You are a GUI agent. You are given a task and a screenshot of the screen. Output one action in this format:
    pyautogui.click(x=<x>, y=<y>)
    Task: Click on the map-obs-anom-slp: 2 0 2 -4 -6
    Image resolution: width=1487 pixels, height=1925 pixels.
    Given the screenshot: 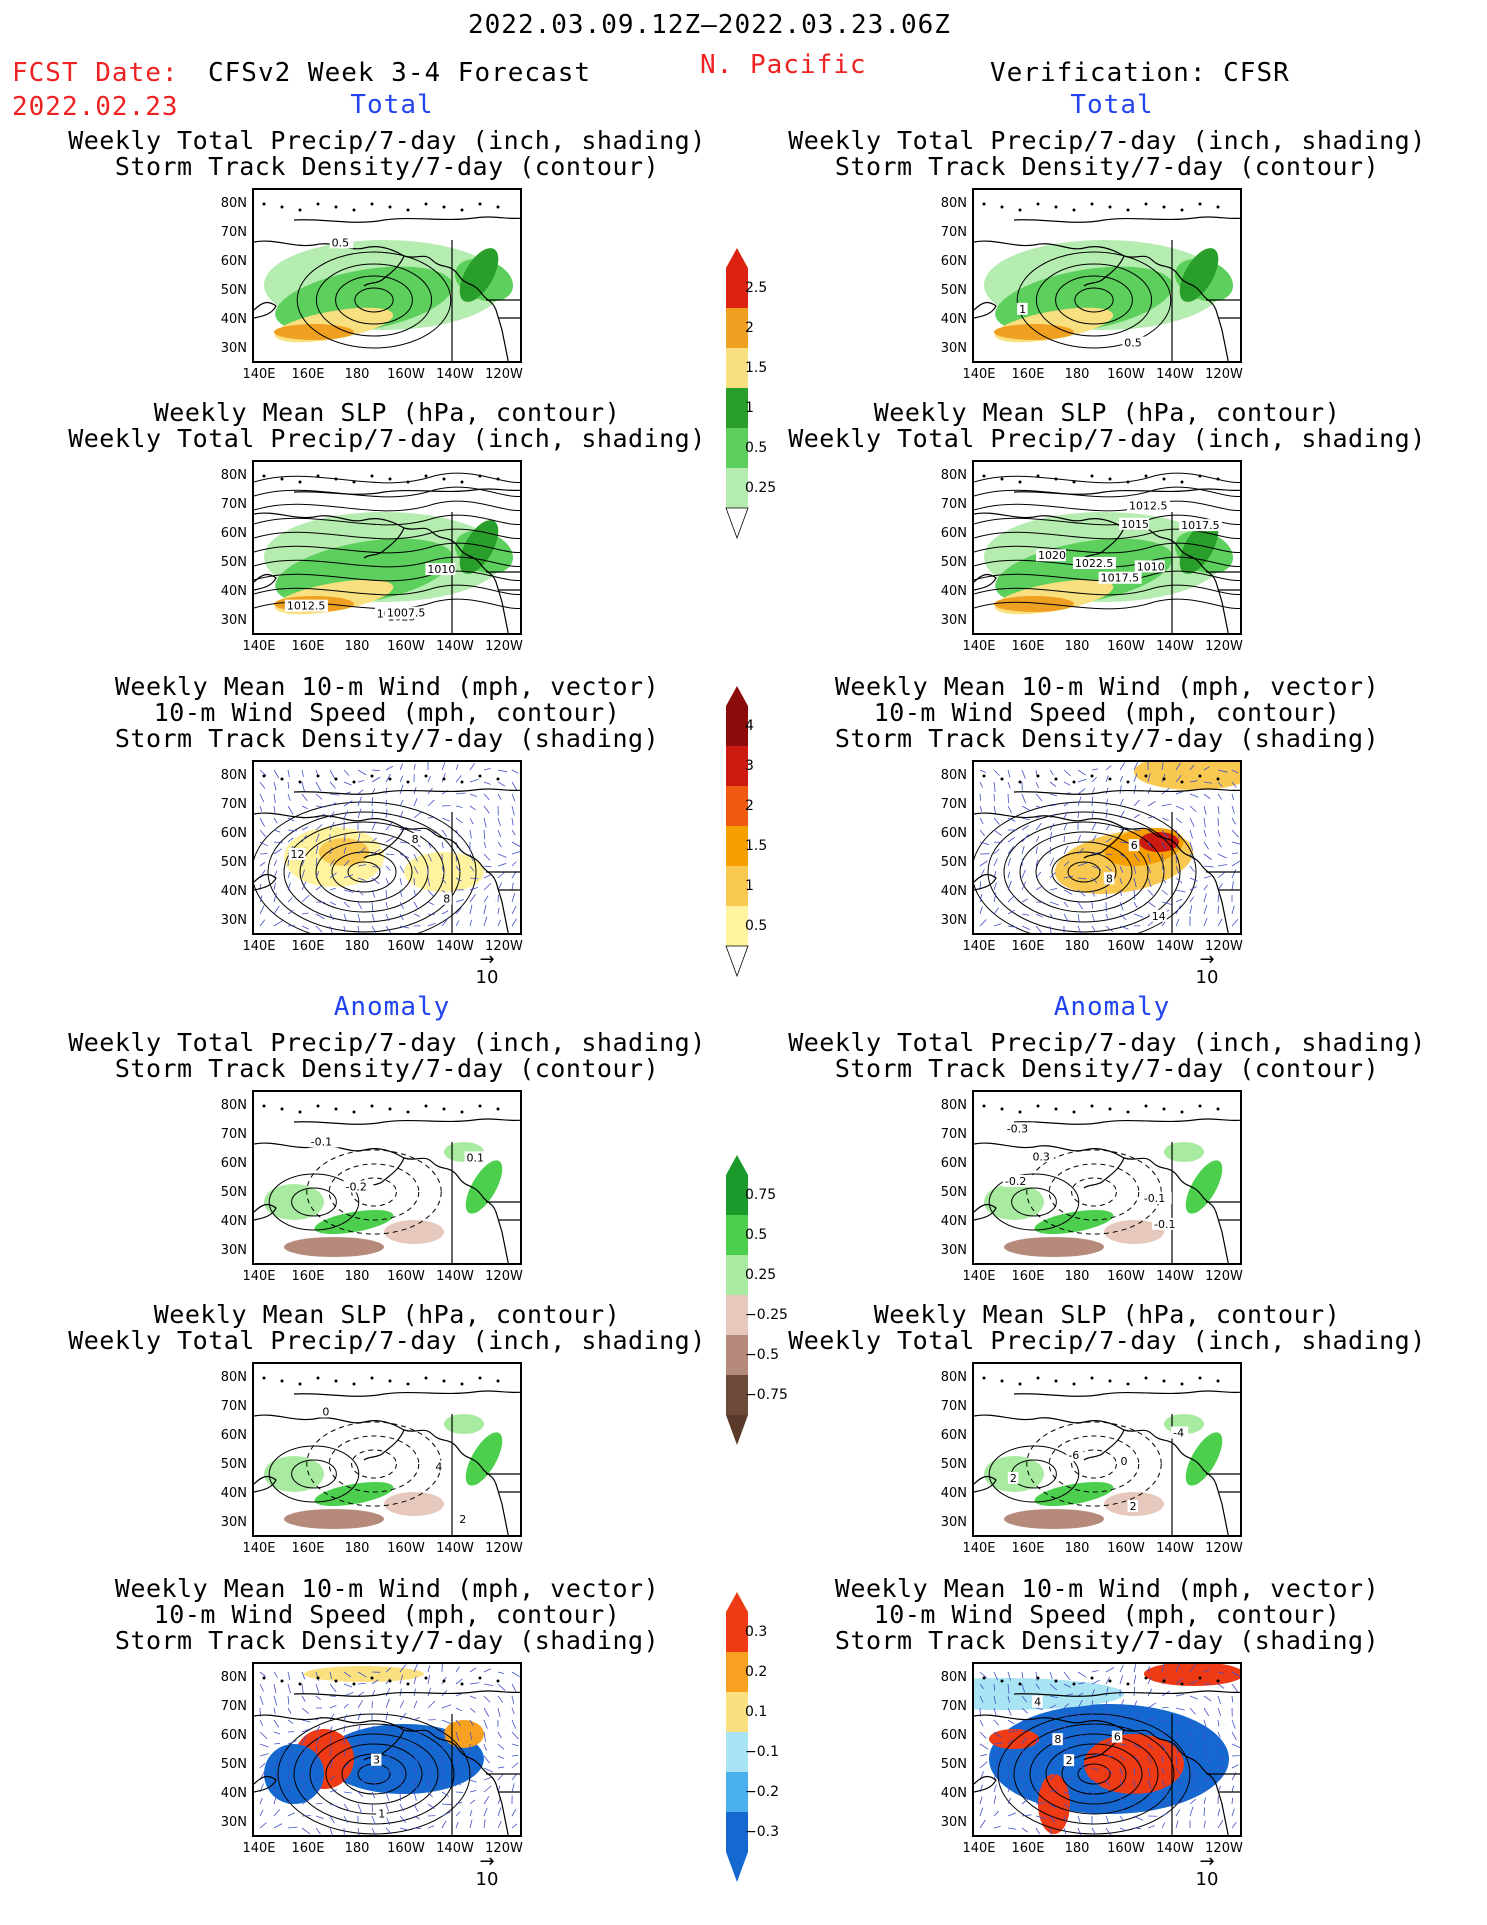 What is the action you would take?
    pyautogui.click(x=1107, y=1449)
    